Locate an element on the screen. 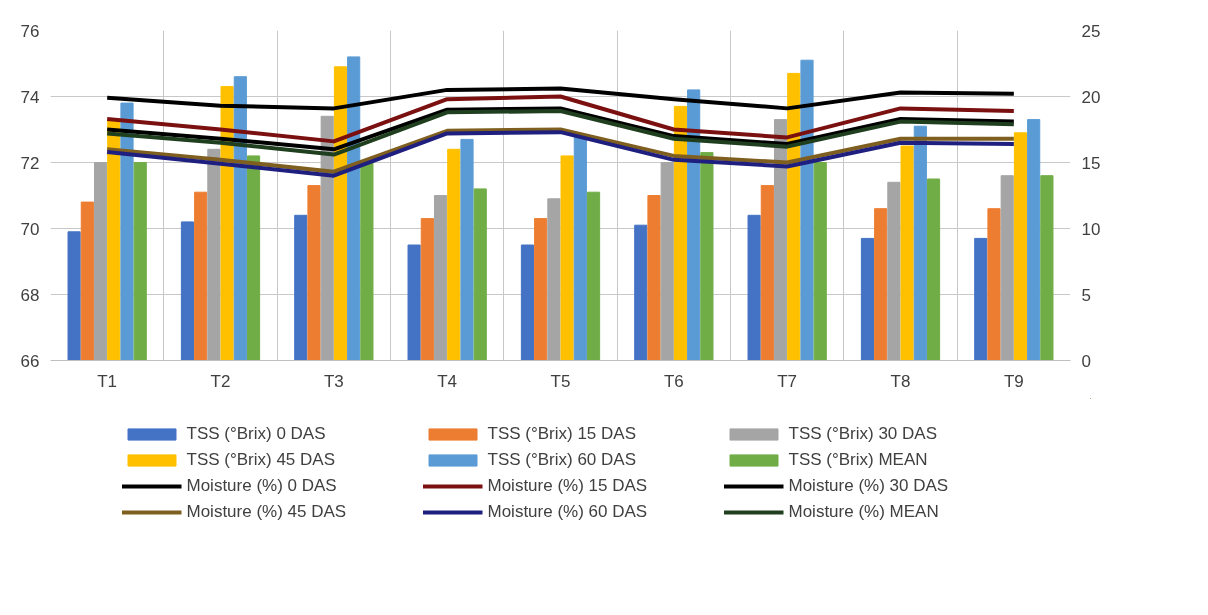 The width and height of the screenshot is (1208, 615). legend-label: TSS (°Brix) 30 DAS is located at coordinates (863, 434).